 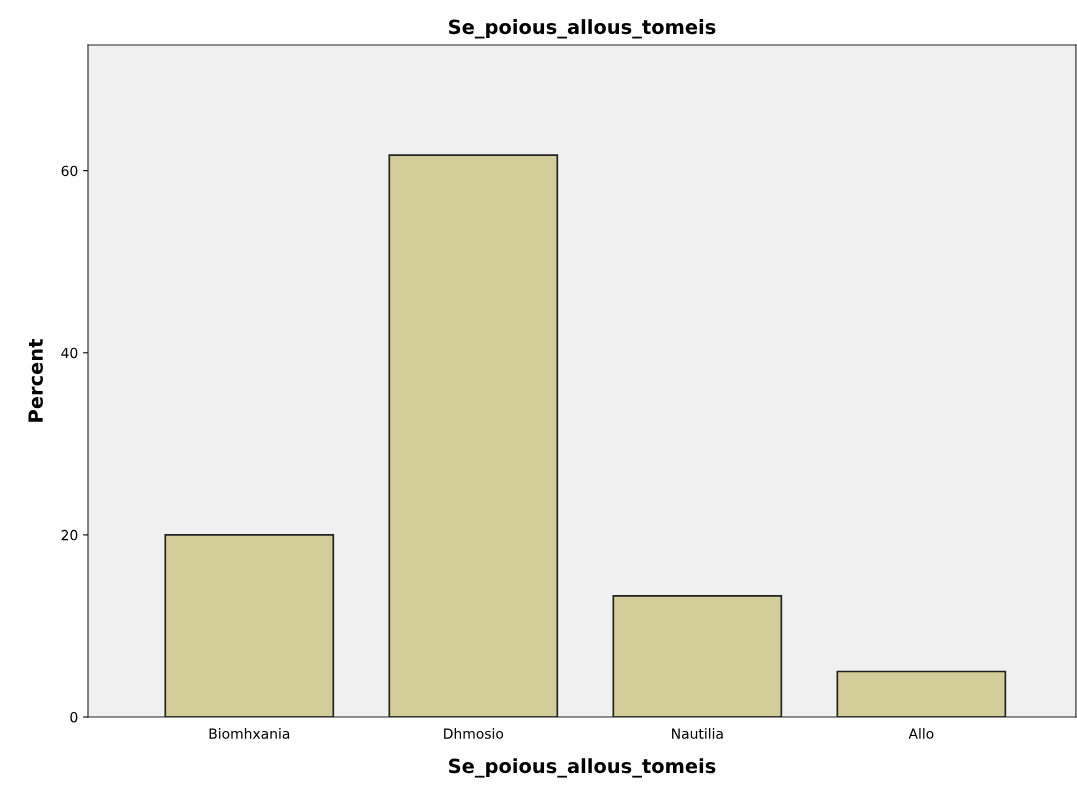 What do you see at coordinates (74, 717) in the screenshot?
I see `y-tick-label: 0` at bounding box center [74, 717].